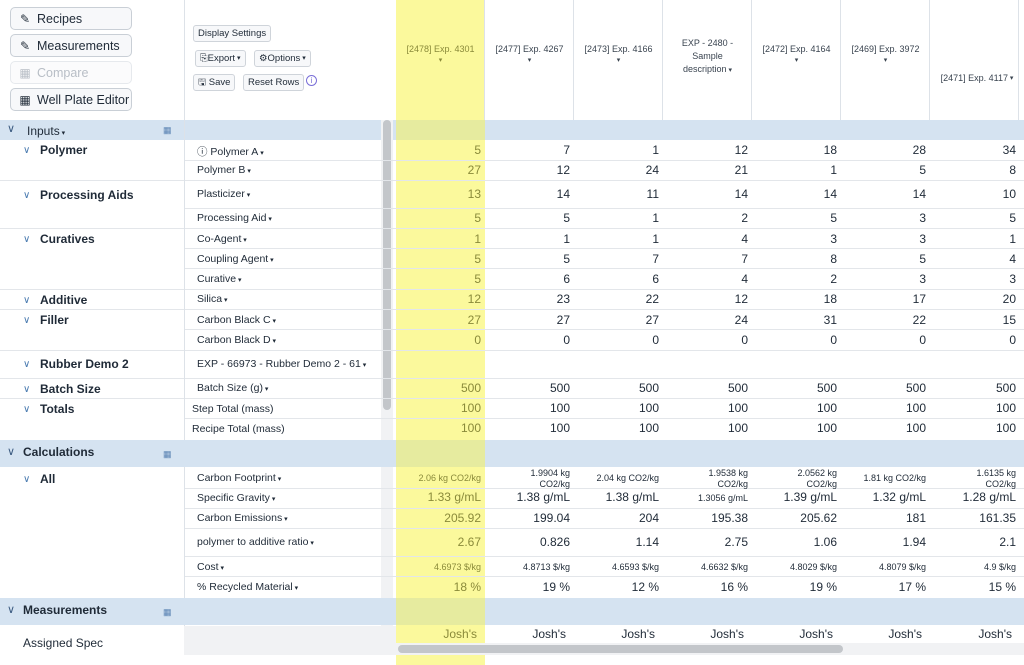 The height and width of the screenshot is (665, 1024). I want to click on row-label: EXP - 66973 - Rubber Demo 2 - 61 ▾, so click(282, 364).